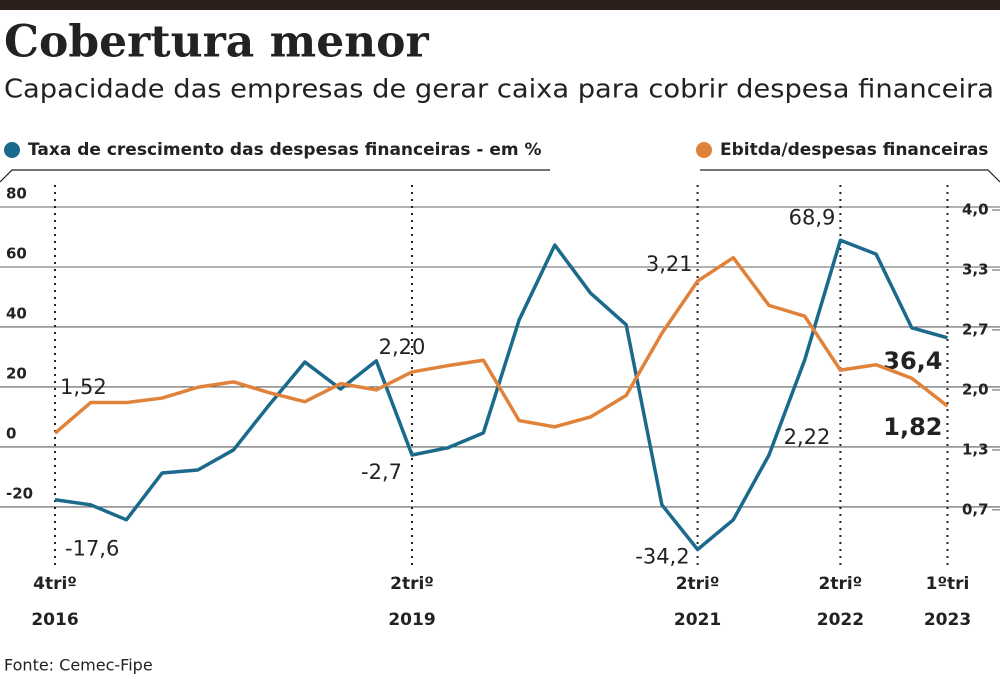 The image size is (1000, 679). Describe the element at coordinates (92, 549) in the screenshot. I see `value-label: -17,6` at that location.